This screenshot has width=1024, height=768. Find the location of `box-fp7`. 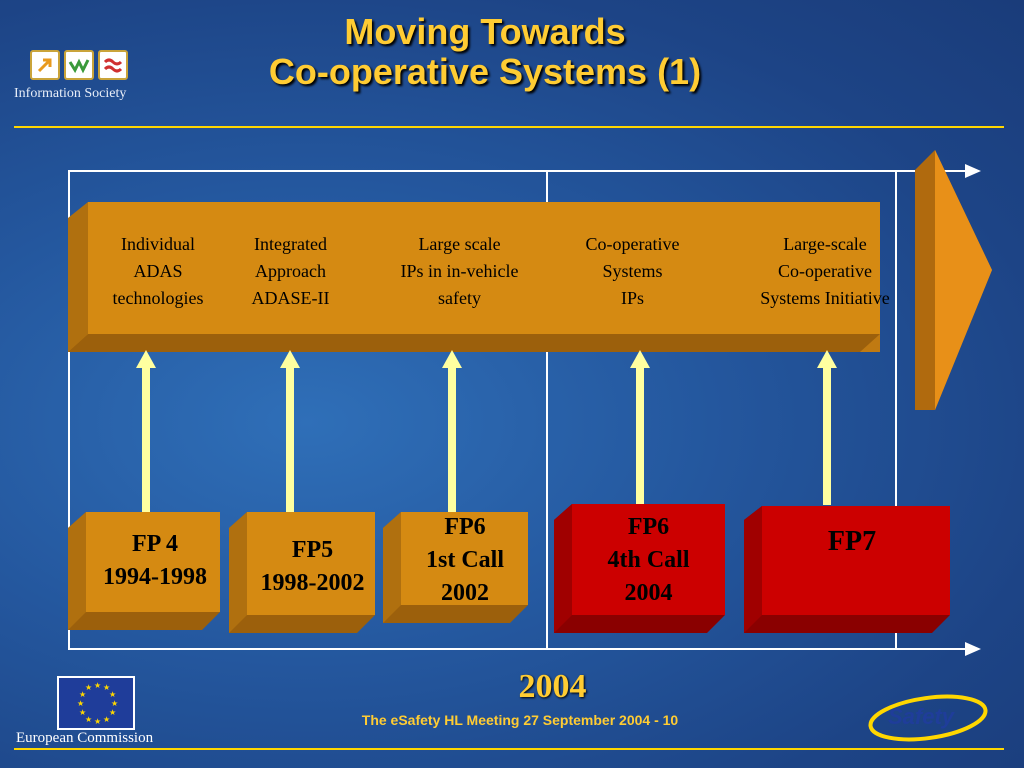

box-fp7 is located at coordinates (847, 569).